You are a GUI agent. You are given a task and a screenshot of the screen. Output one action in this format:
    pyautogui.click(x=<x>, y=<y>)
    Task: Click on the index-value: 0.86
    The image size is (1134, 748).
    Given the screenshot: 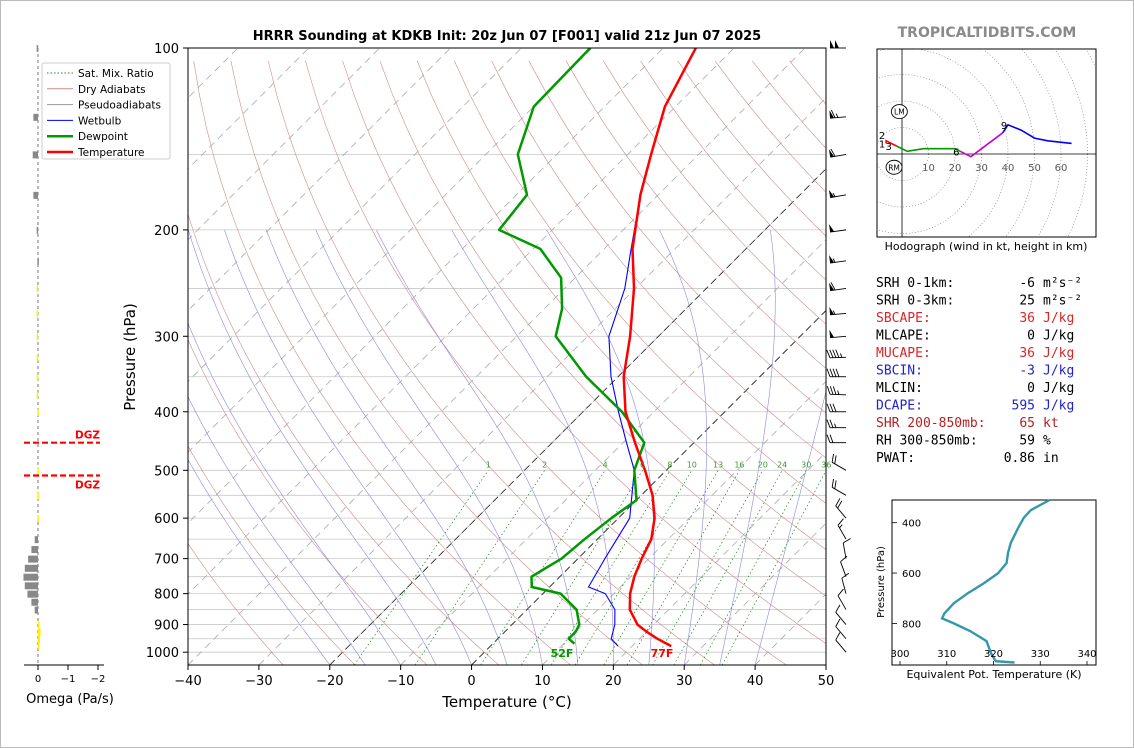 What is the action you would take?
    pyautogui.click(x=1019, y=458)
    